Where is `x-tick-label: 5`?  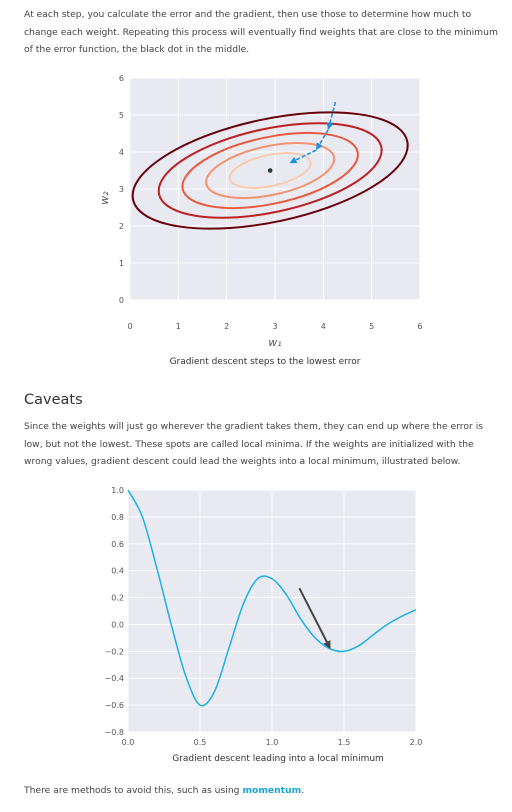 x-tick-label: 5 is located at coordinates (371, 326).